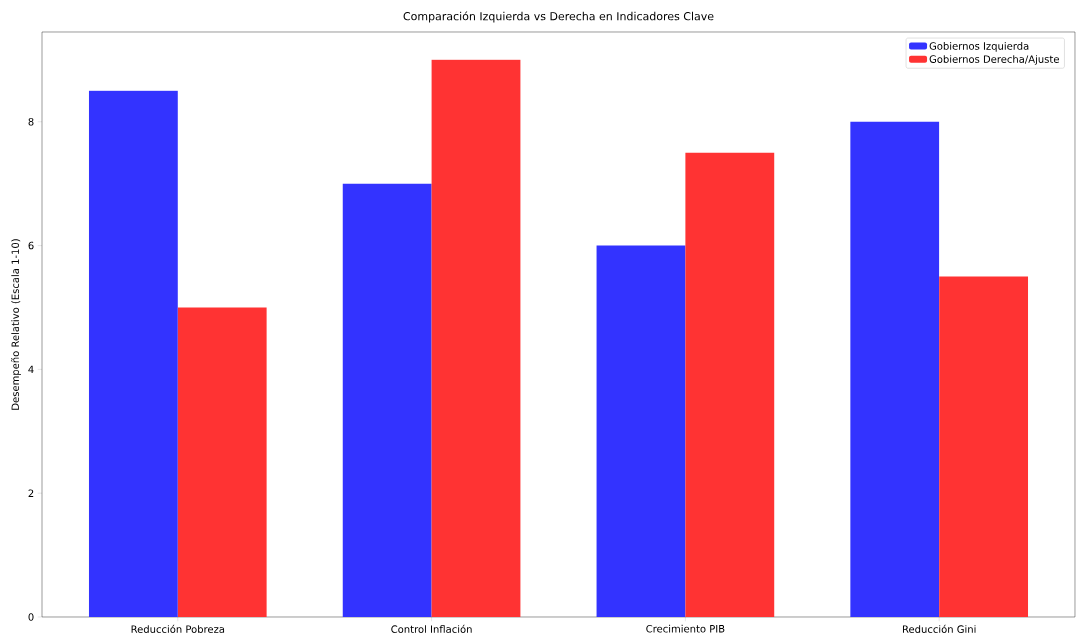  What do you see at coordinates (979, 47) in the screenshot?
I see `legend-label: Gobiernos Izquierda` at bounding box center [979, 47].